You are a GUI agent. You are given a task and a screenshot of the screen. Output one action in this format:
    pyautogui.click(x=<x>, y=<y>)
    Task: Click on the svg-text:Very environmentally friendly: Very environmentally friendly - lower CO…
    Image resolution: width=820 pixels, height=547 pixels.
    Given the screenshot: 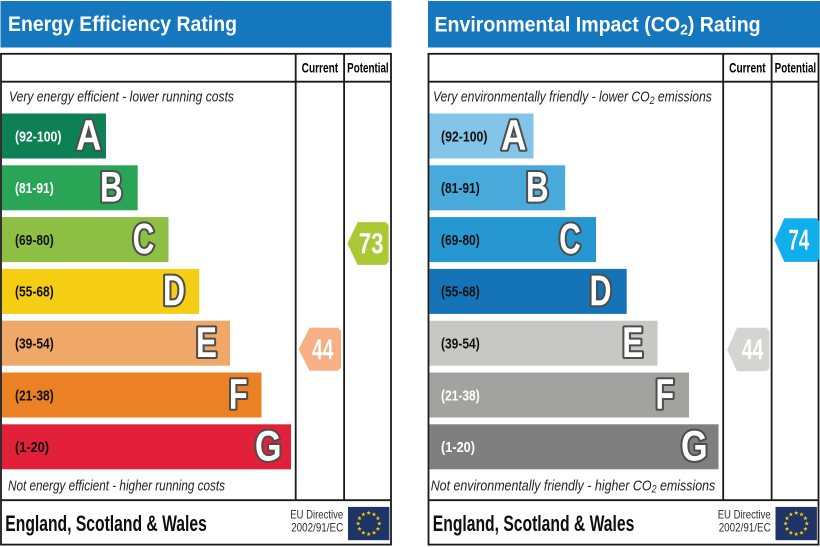 What is the action you would take?
    pyautogui.click(x=572, y=97)
    